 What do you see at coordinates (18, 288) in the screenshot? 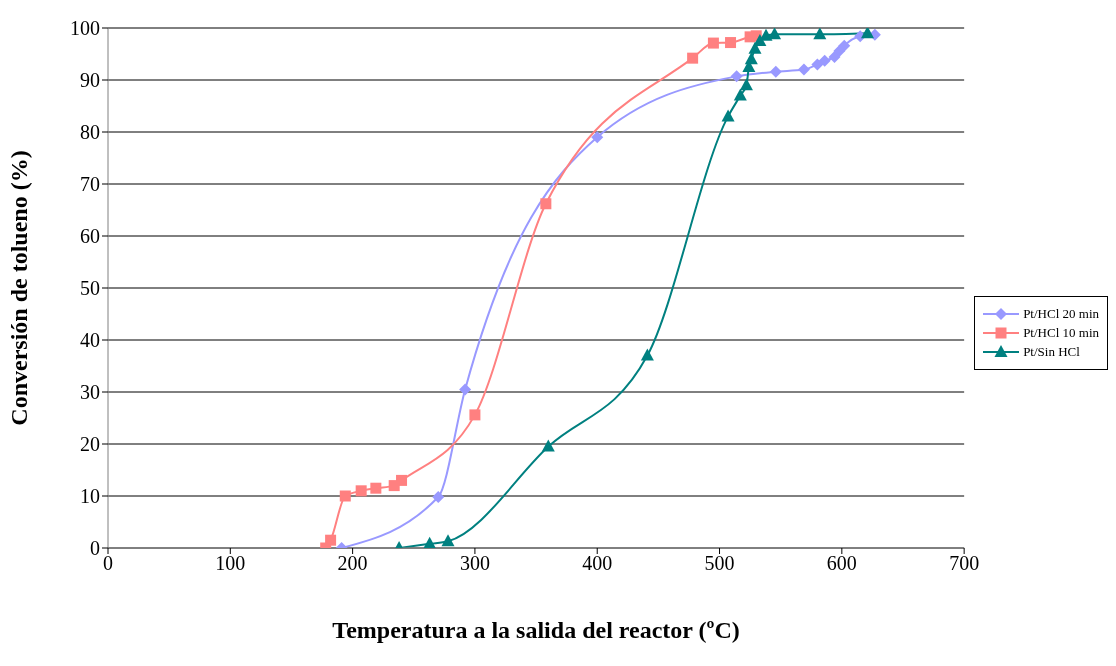
I see `y-axis-title: Conversión de tolueno (%)` at bounding box center [18, 288].